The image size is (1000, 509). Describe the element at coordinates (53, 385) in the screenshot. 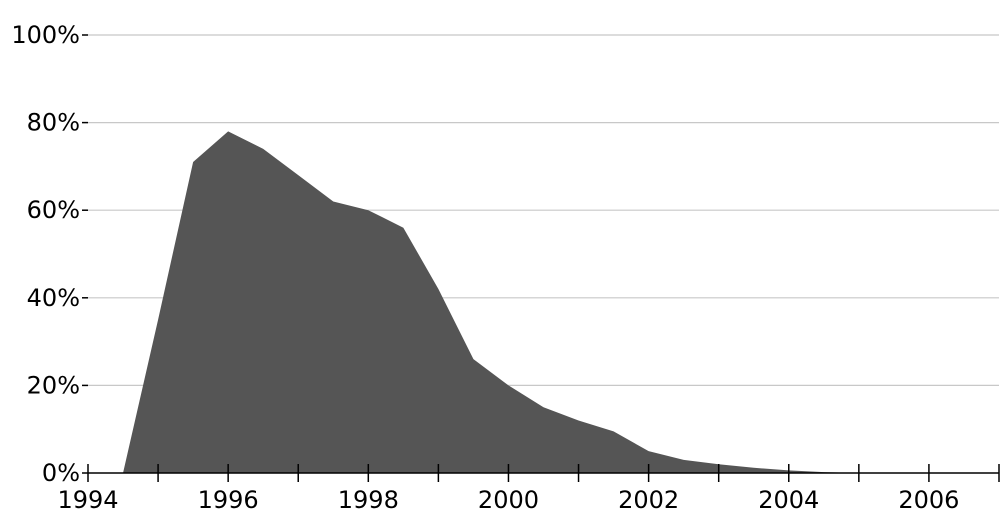

I see `y-tick-label: 20%` at that location.